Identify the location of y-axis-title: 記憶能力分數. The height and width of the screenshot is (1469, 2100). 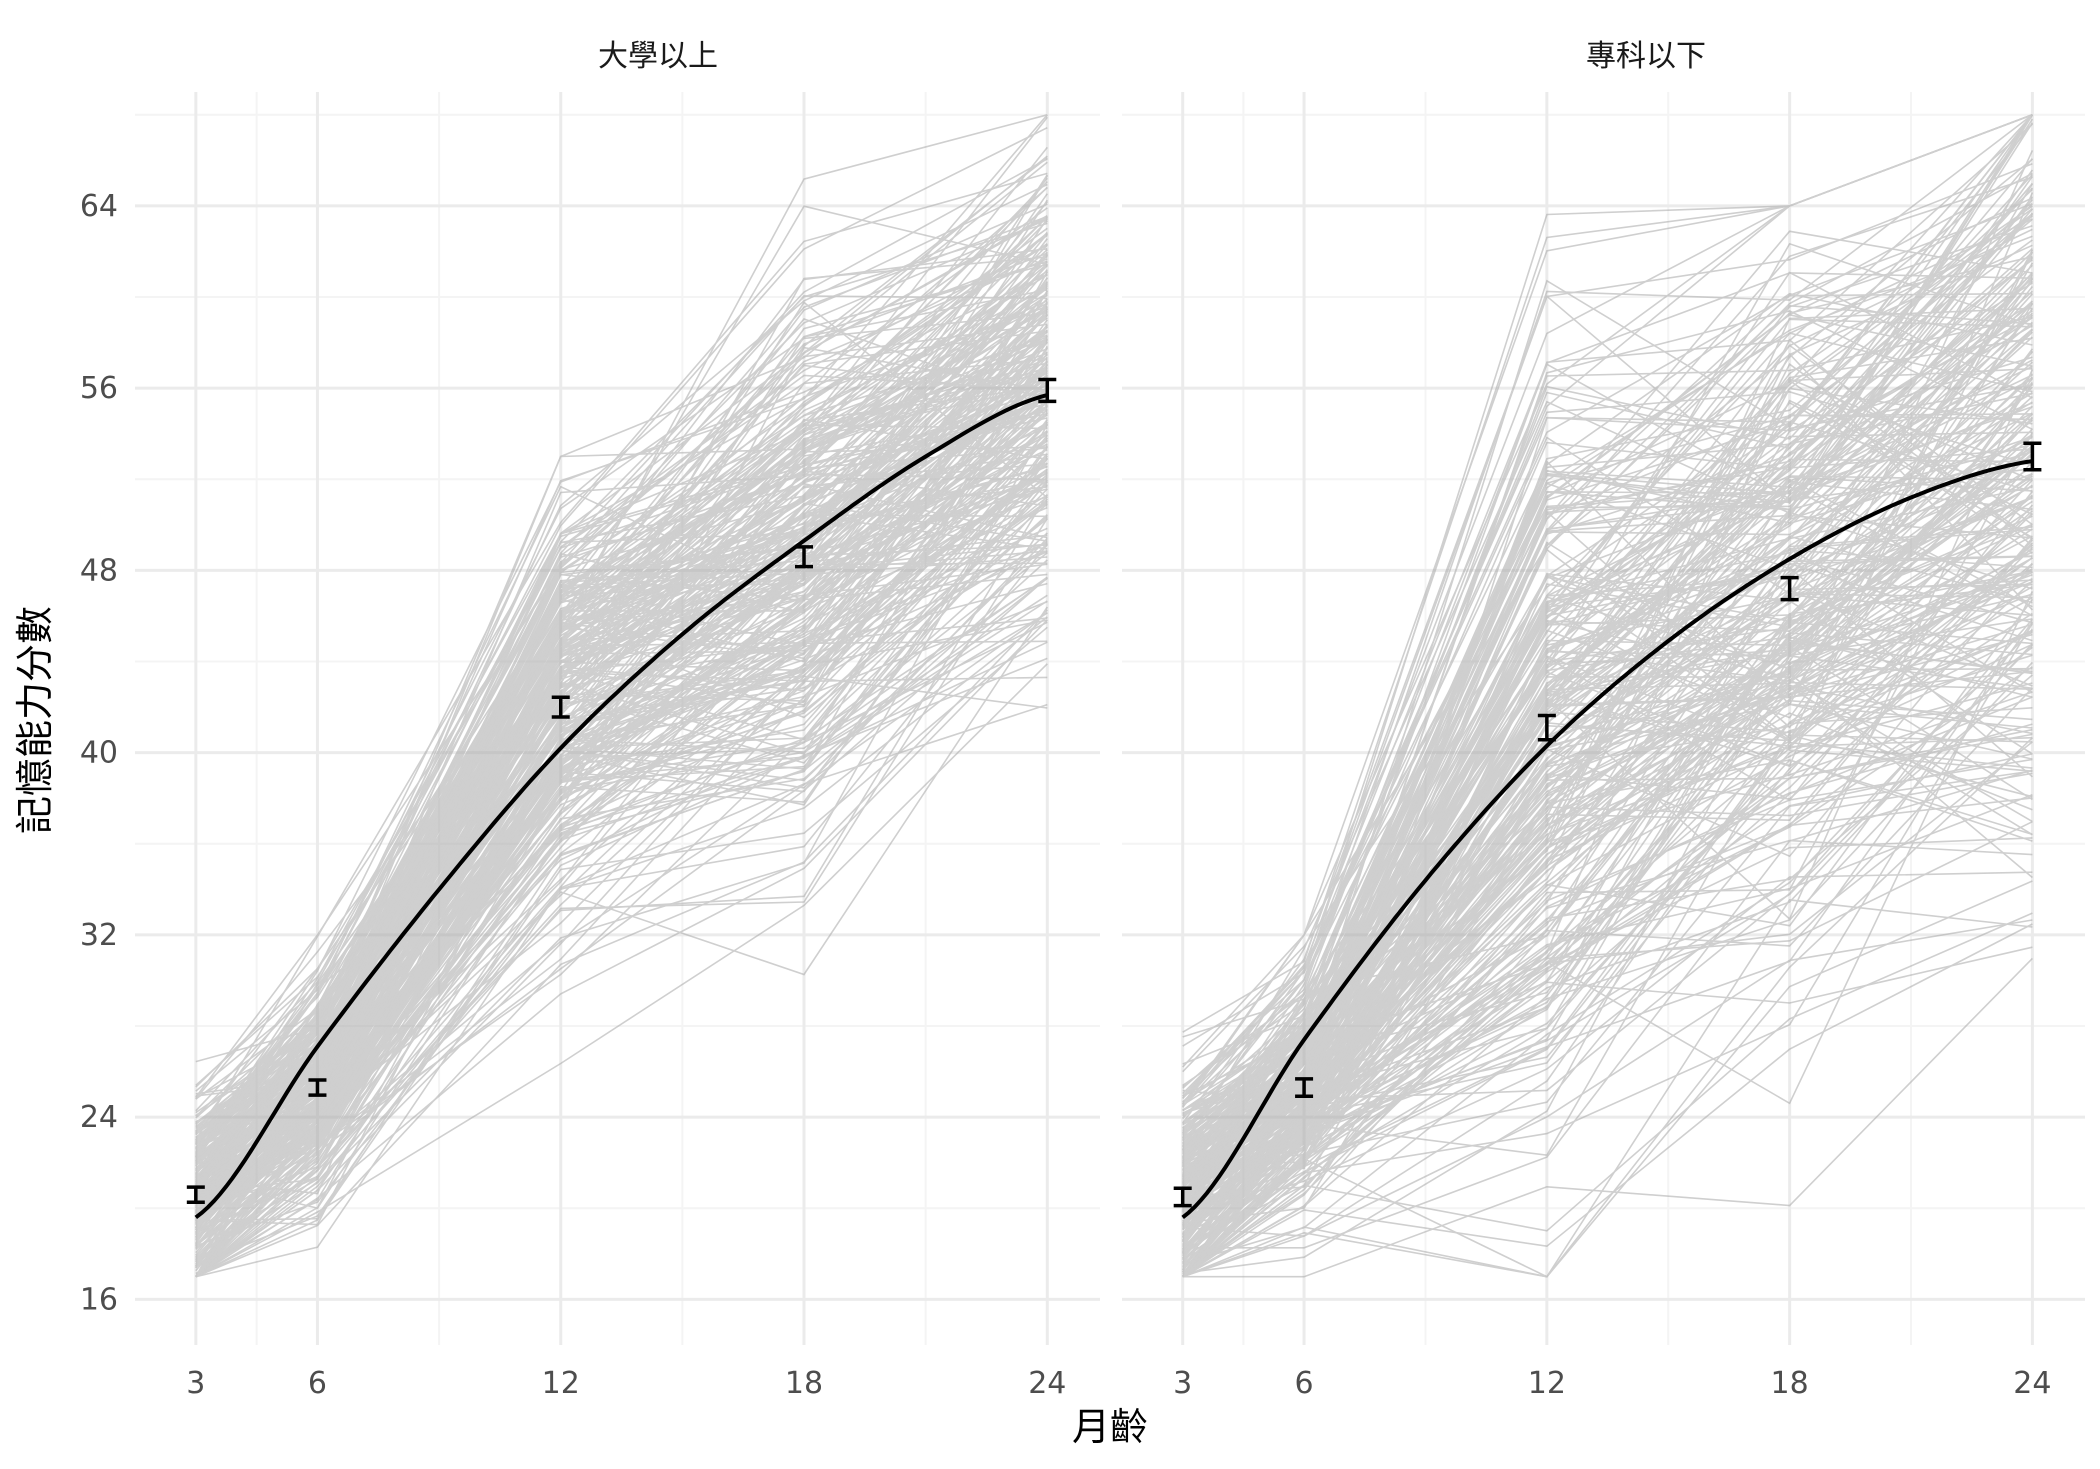
(35, 720).